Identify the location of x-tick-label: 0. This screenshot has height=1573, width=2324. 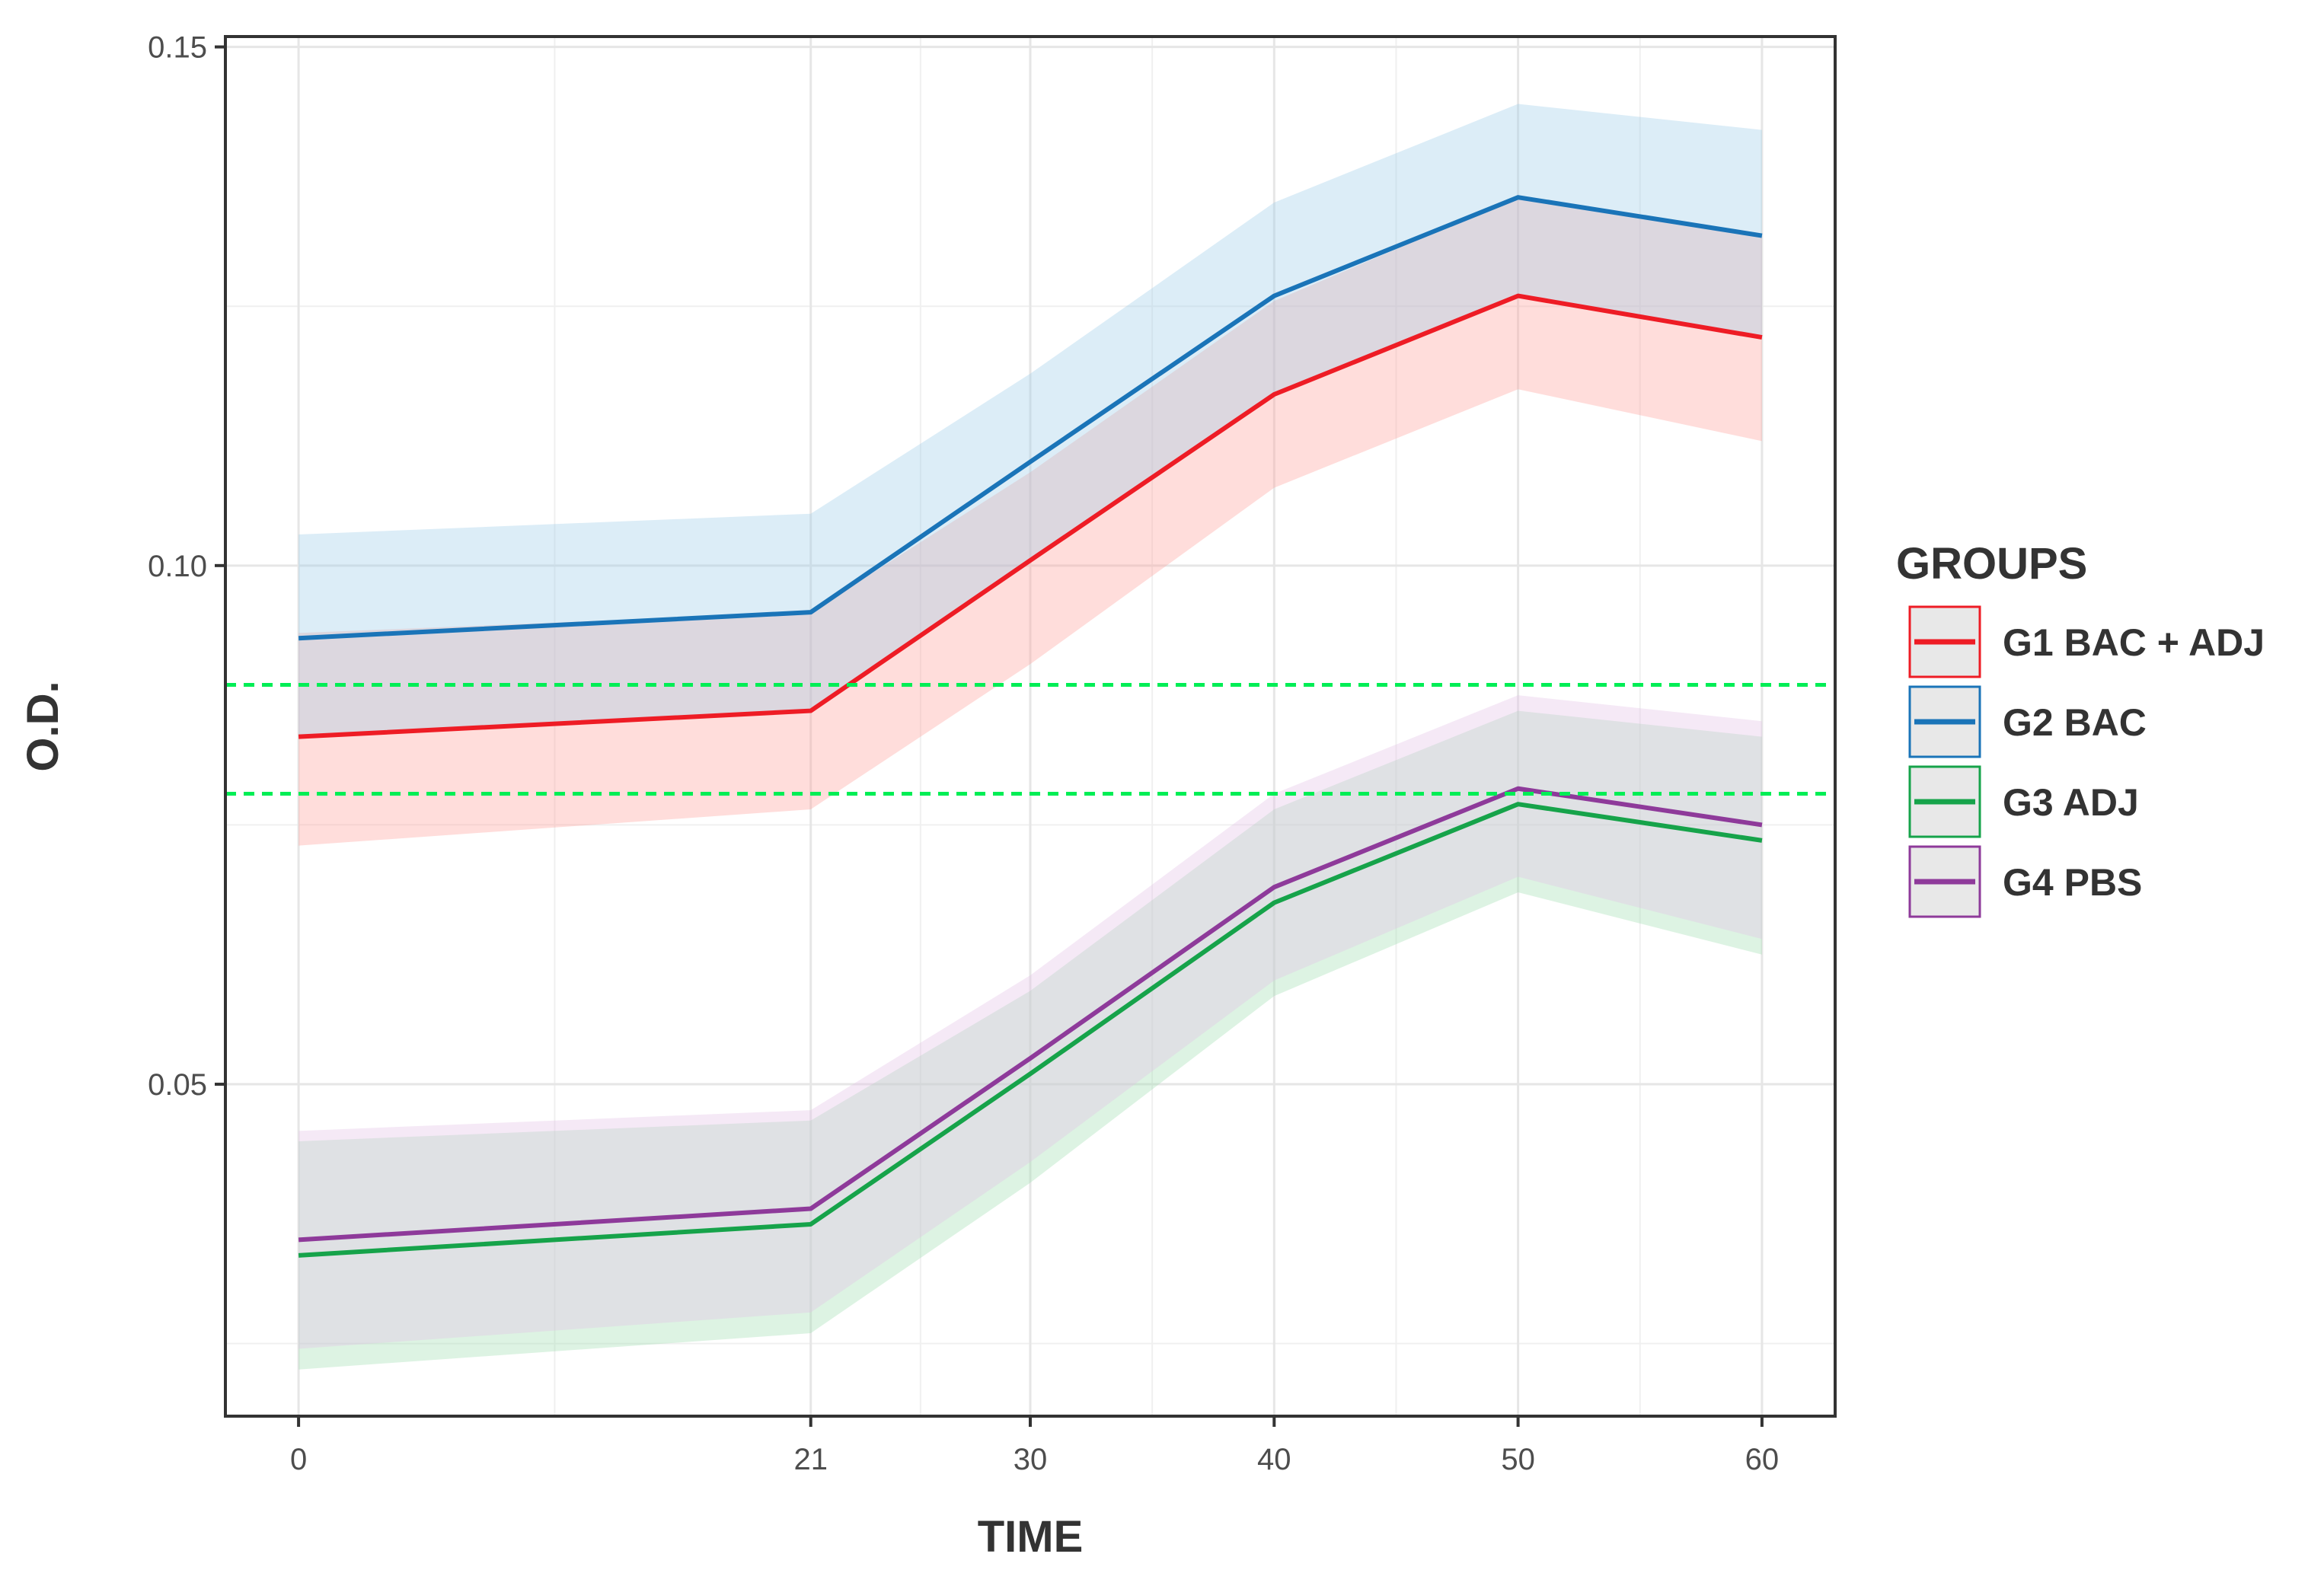
(298, 1460).